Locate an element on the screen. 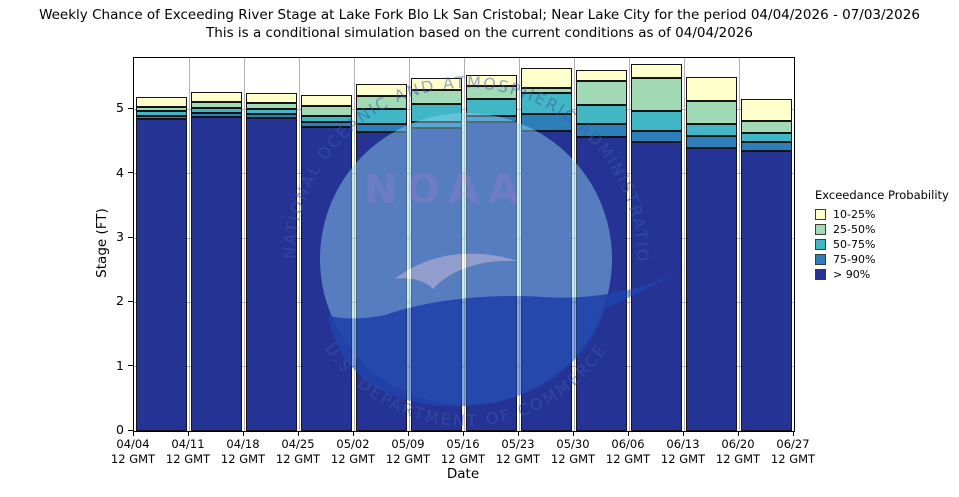 The width and height of the screenshot is (959, 497). x-tick-date: 06/06 is located at coordinates (628, 444).